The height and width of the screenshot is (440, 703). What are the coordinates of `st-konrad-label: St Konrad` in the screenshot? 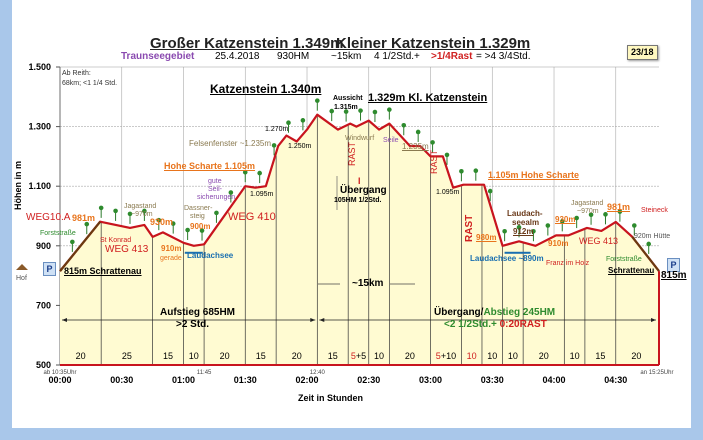 It's located at (116, 240).